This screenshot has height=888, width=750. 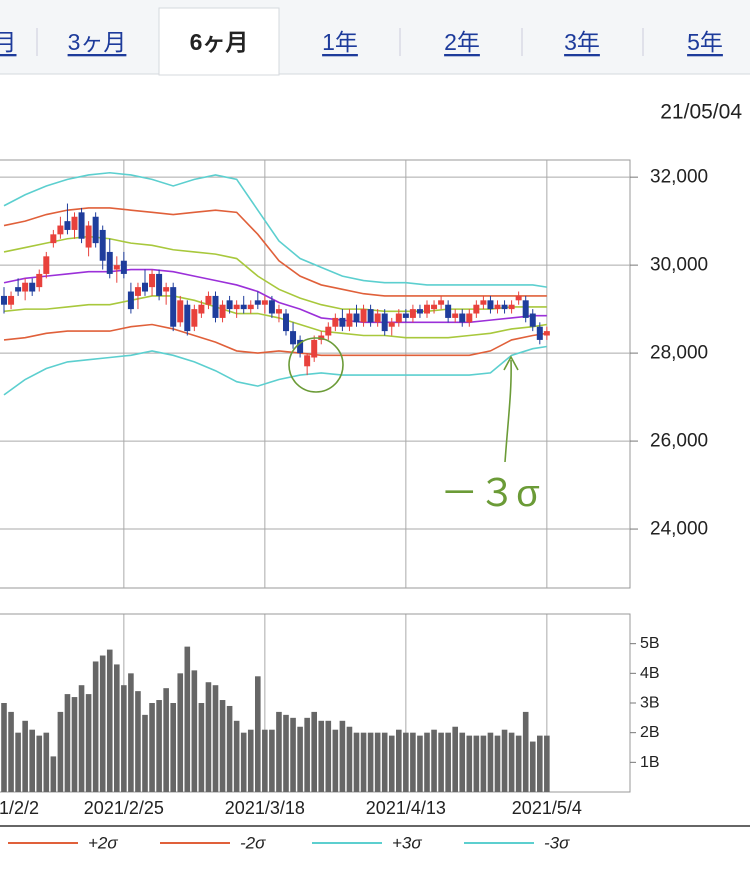 What do you see at coordinates (103, 843) in the screenshot?
I see `legend-label: +2σ` at bounding box center [103, 843].